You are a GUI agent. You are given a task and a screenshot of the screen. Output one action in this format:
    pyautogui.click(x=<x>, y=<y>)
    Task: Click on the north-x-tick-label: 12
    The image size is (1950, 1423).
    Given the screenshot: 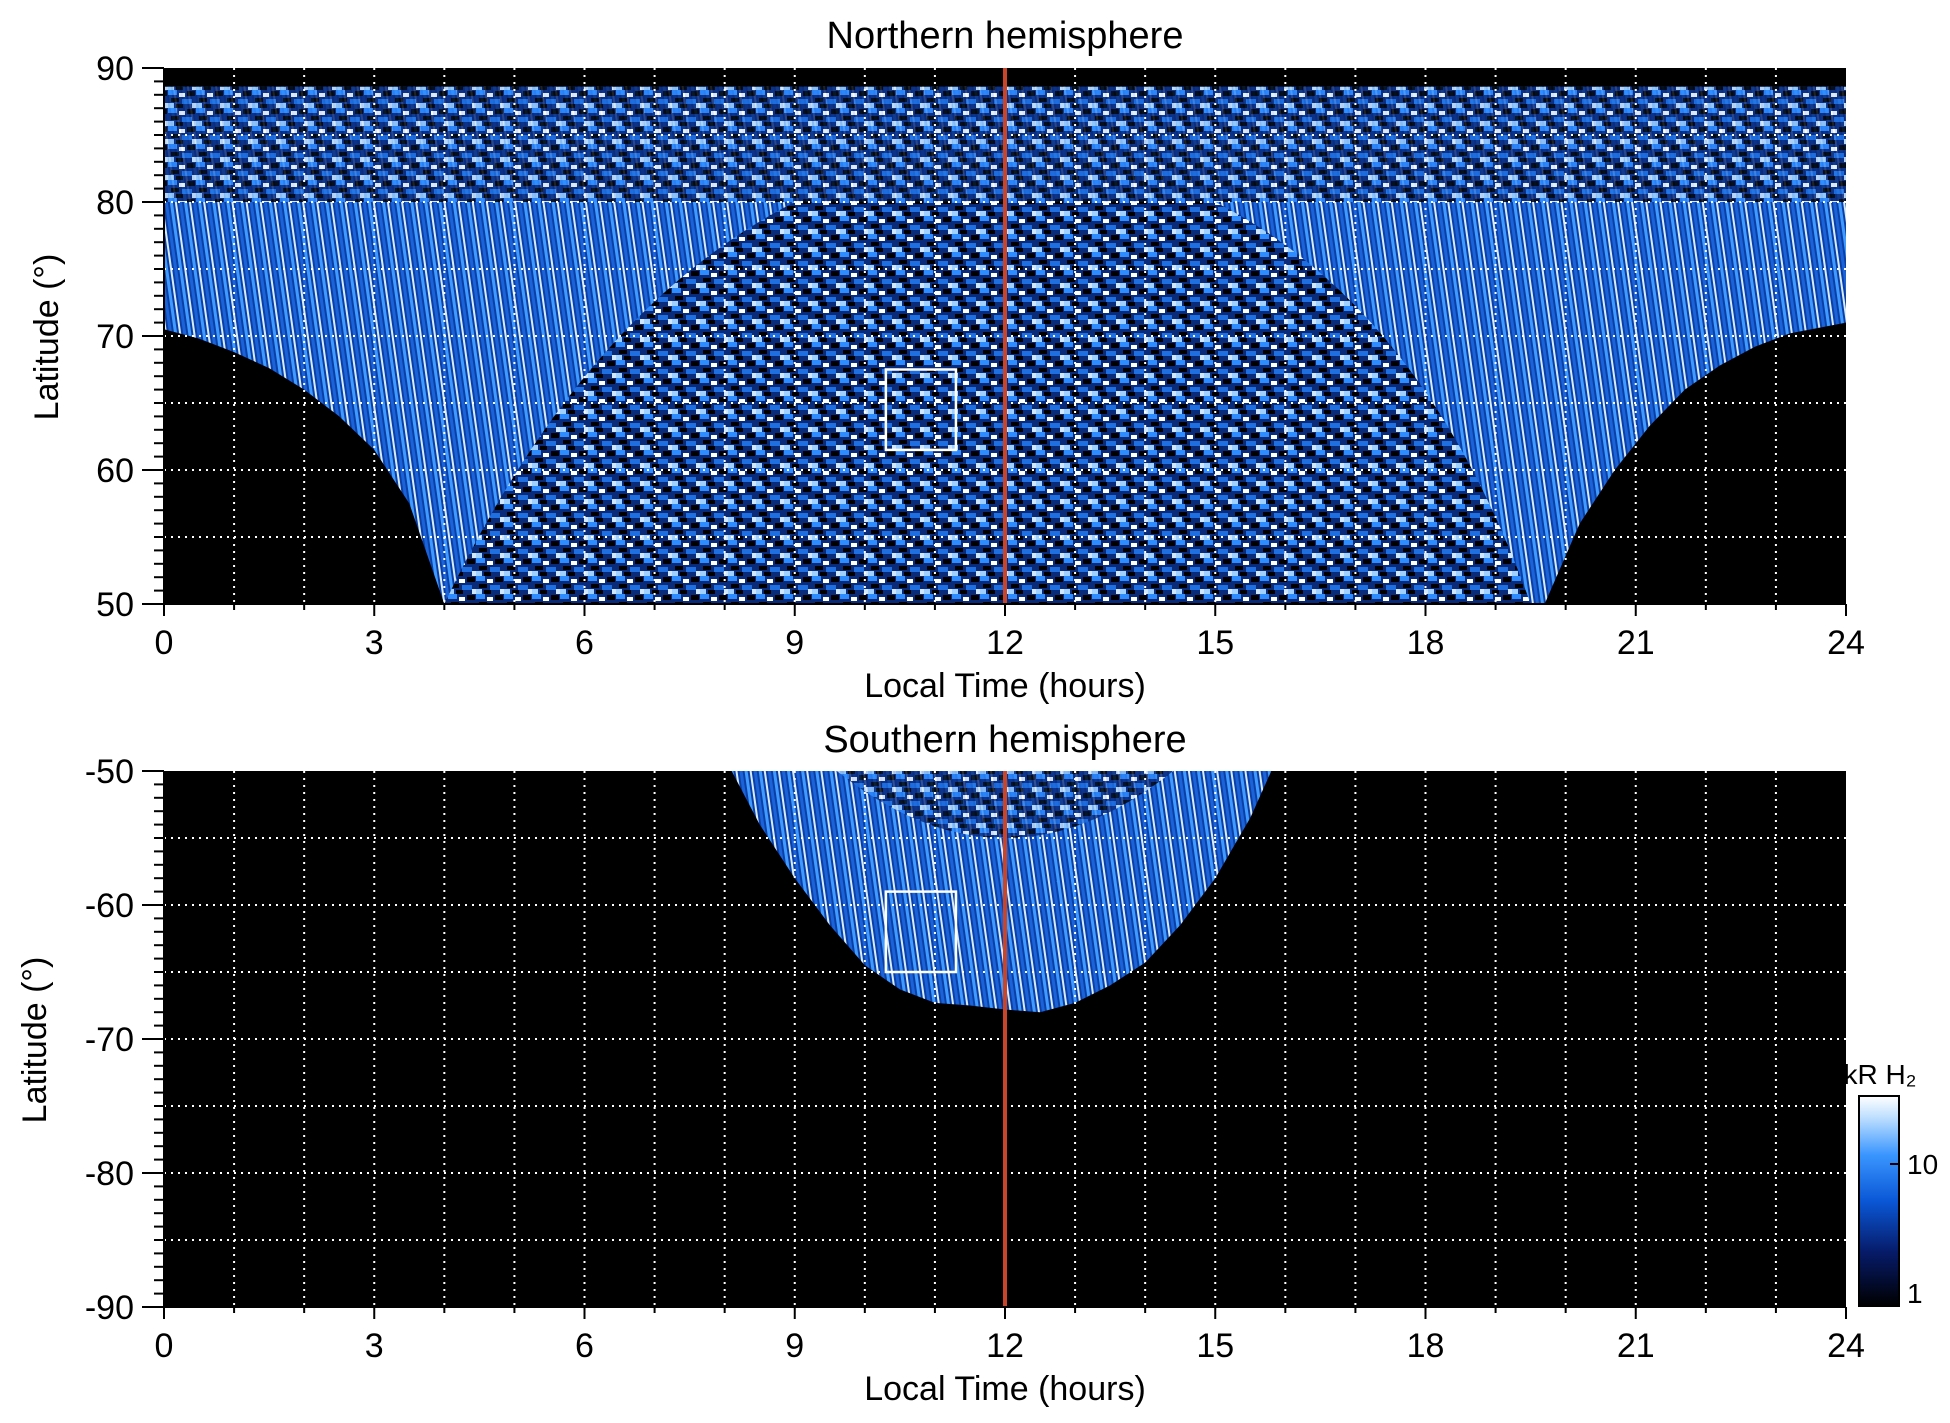 What is the action you would take?
    pyautogui.click(x=1005, y=643)
    